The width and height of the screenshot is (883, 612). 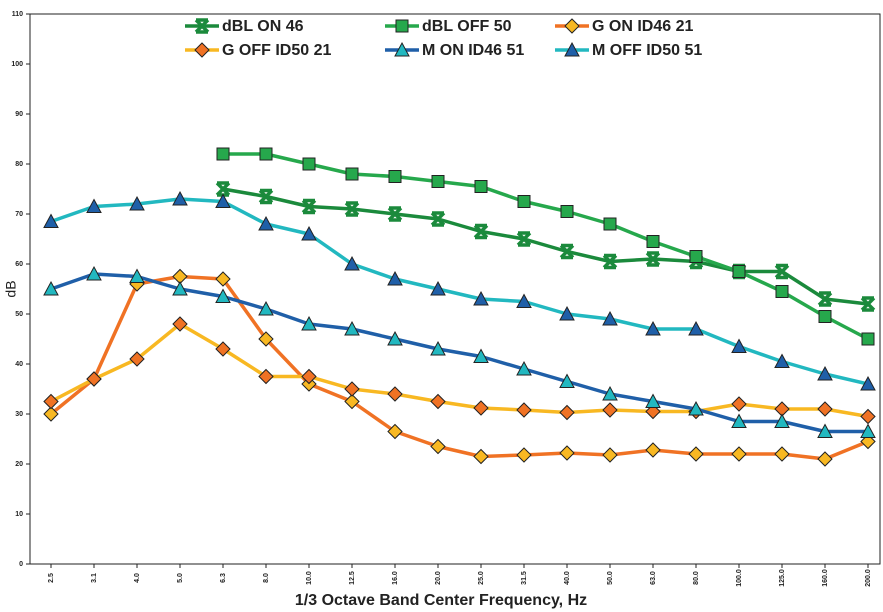 What do you see at coordinates (696, 578) in the screenshot?
I see `x-tick-label: 80.0` at bounding box center [696, 578].